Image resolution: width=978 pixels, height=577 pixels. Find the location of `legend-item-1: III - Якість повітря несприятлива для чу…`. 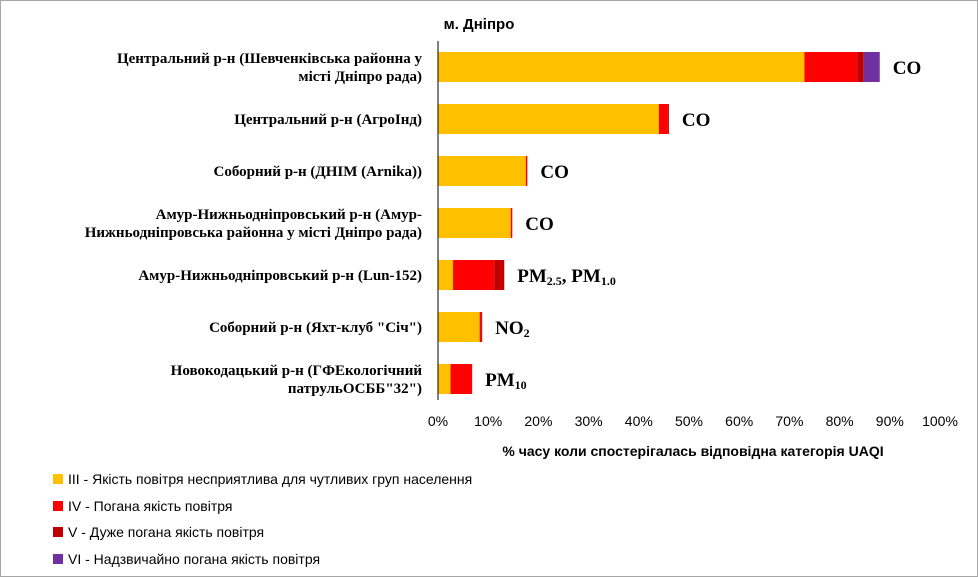

legend-item-1: III - Якість повітря несприятлива для чу… is located at coordinates (262, 479).